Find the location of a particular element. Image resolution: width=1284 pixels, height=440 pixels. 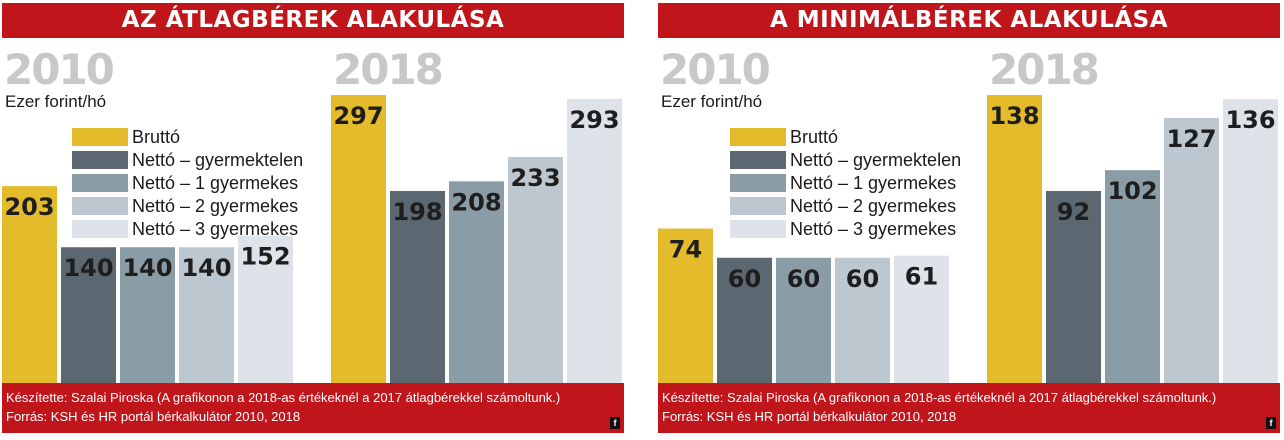

data-label-2010-series-1: 140 is located at coordinates (88, 268).